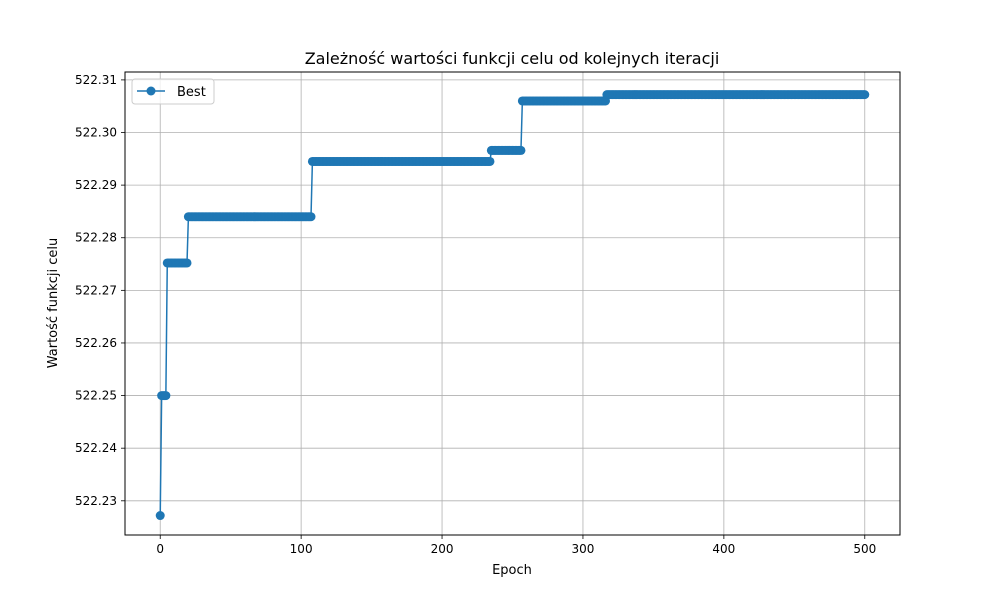 The height and width of the screenshot is (600, 1000). I want to click on y-tick-label: 522.26, so click(96, 343).